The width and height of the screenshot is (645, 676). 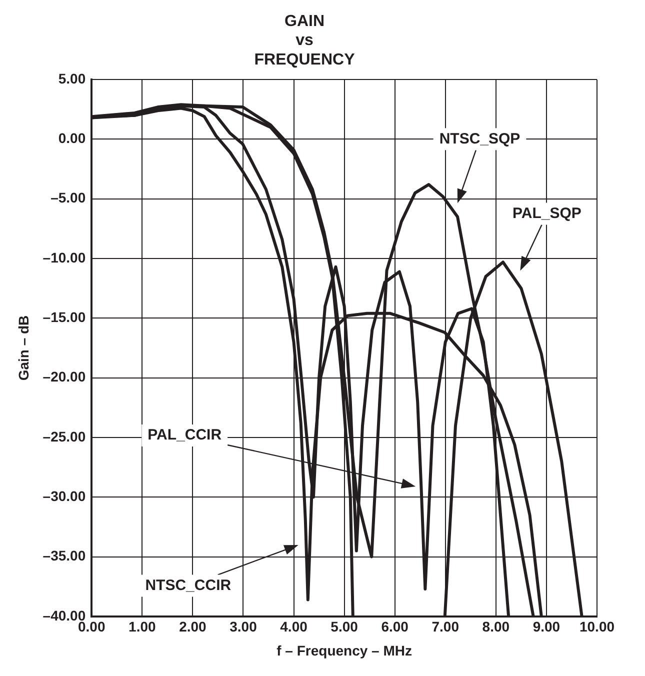 I want to click on x-tick-label: 5.00, so click(x=344, y=626).